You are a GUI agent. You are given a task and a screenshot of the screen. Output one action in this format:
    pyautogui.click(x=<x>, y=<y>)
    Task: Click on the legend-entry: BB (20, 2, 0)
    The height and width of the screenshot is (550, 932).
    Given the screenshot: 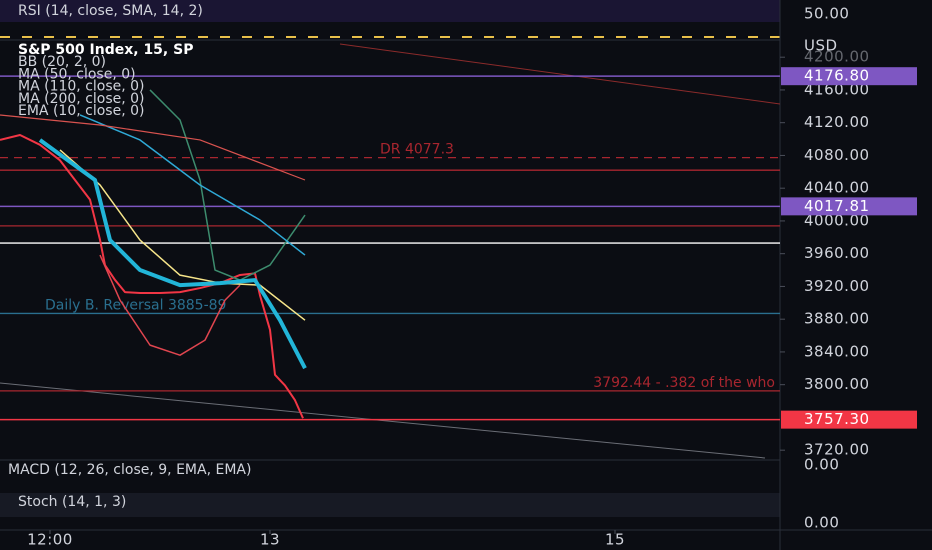 What is the action you would take?
    pyautogui.click(x=62, y=62)
    